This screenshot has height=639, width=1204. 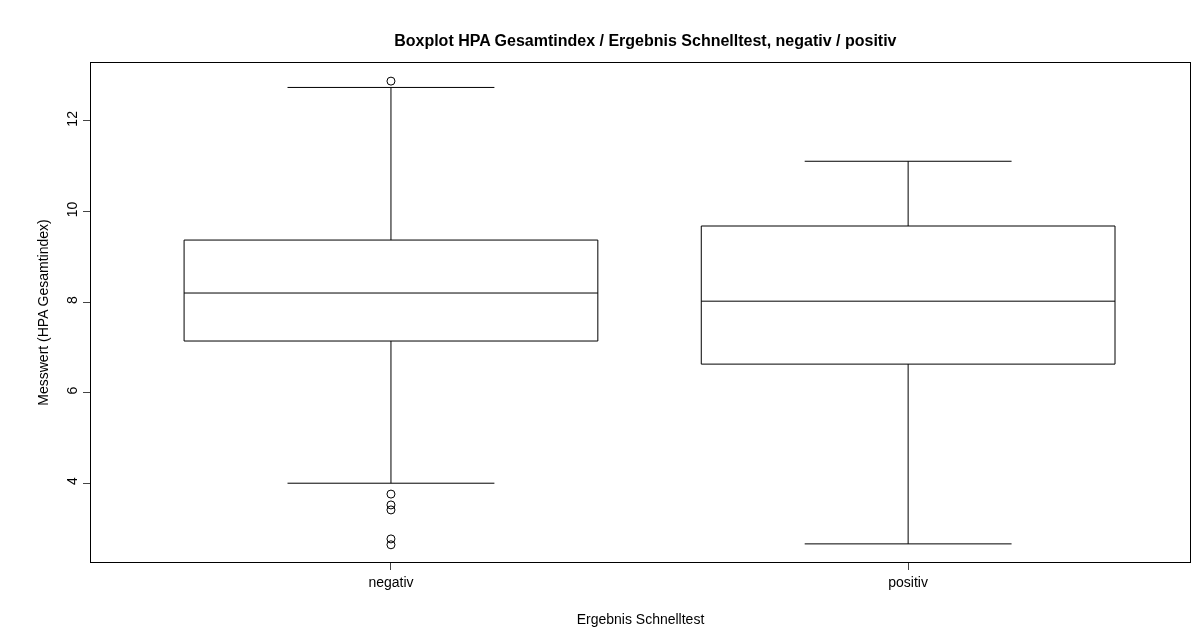 What do you see at coordinates (640, 619) in the screenshot?
I see `x-axis-title: Ergebnis Schnelltest` at bounding box center [640, 619].